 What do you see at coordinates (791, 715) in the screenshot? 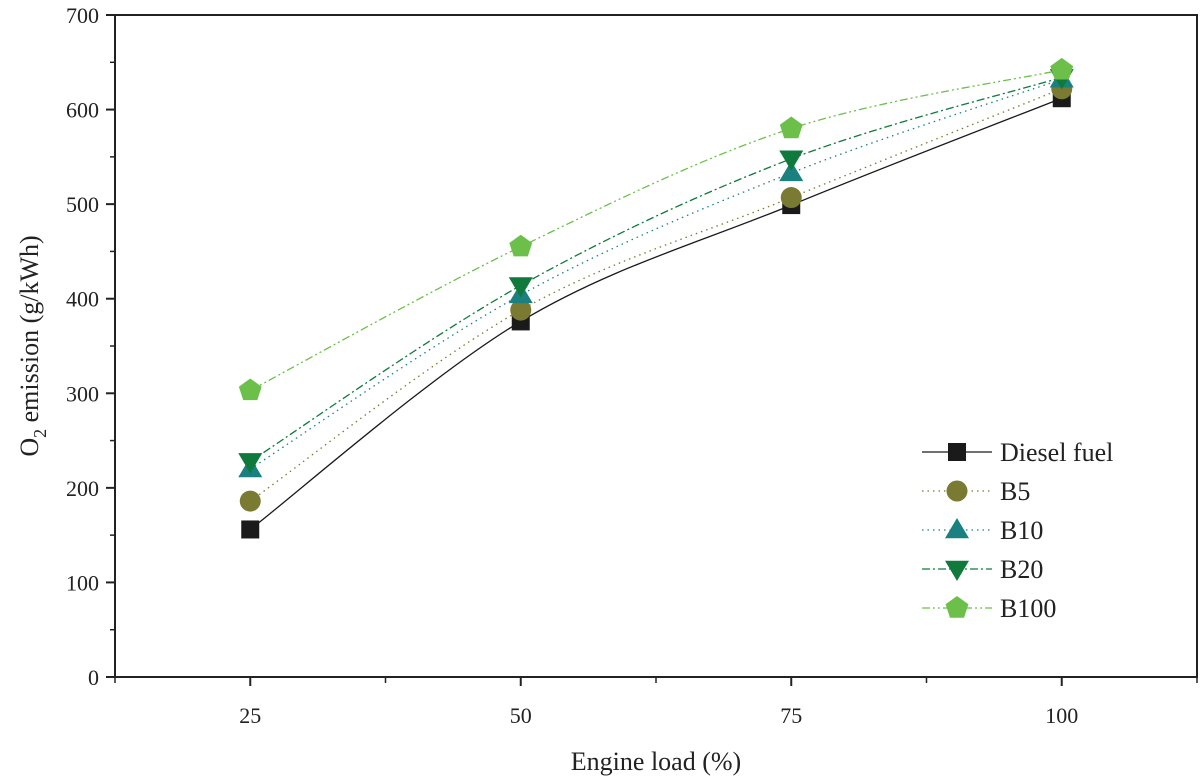
I see `x-tick-label: 75` at bounding box center [791, 715].